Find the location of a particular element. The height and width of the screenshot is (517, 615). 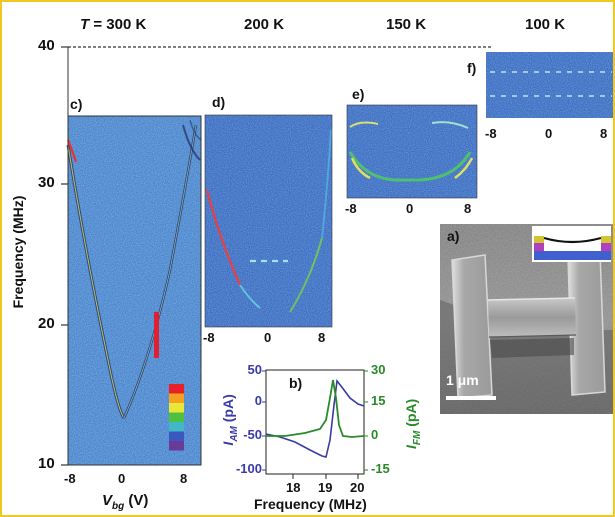

panel-b-ltick-neg50: -50 is located at coordinates (252, 434).